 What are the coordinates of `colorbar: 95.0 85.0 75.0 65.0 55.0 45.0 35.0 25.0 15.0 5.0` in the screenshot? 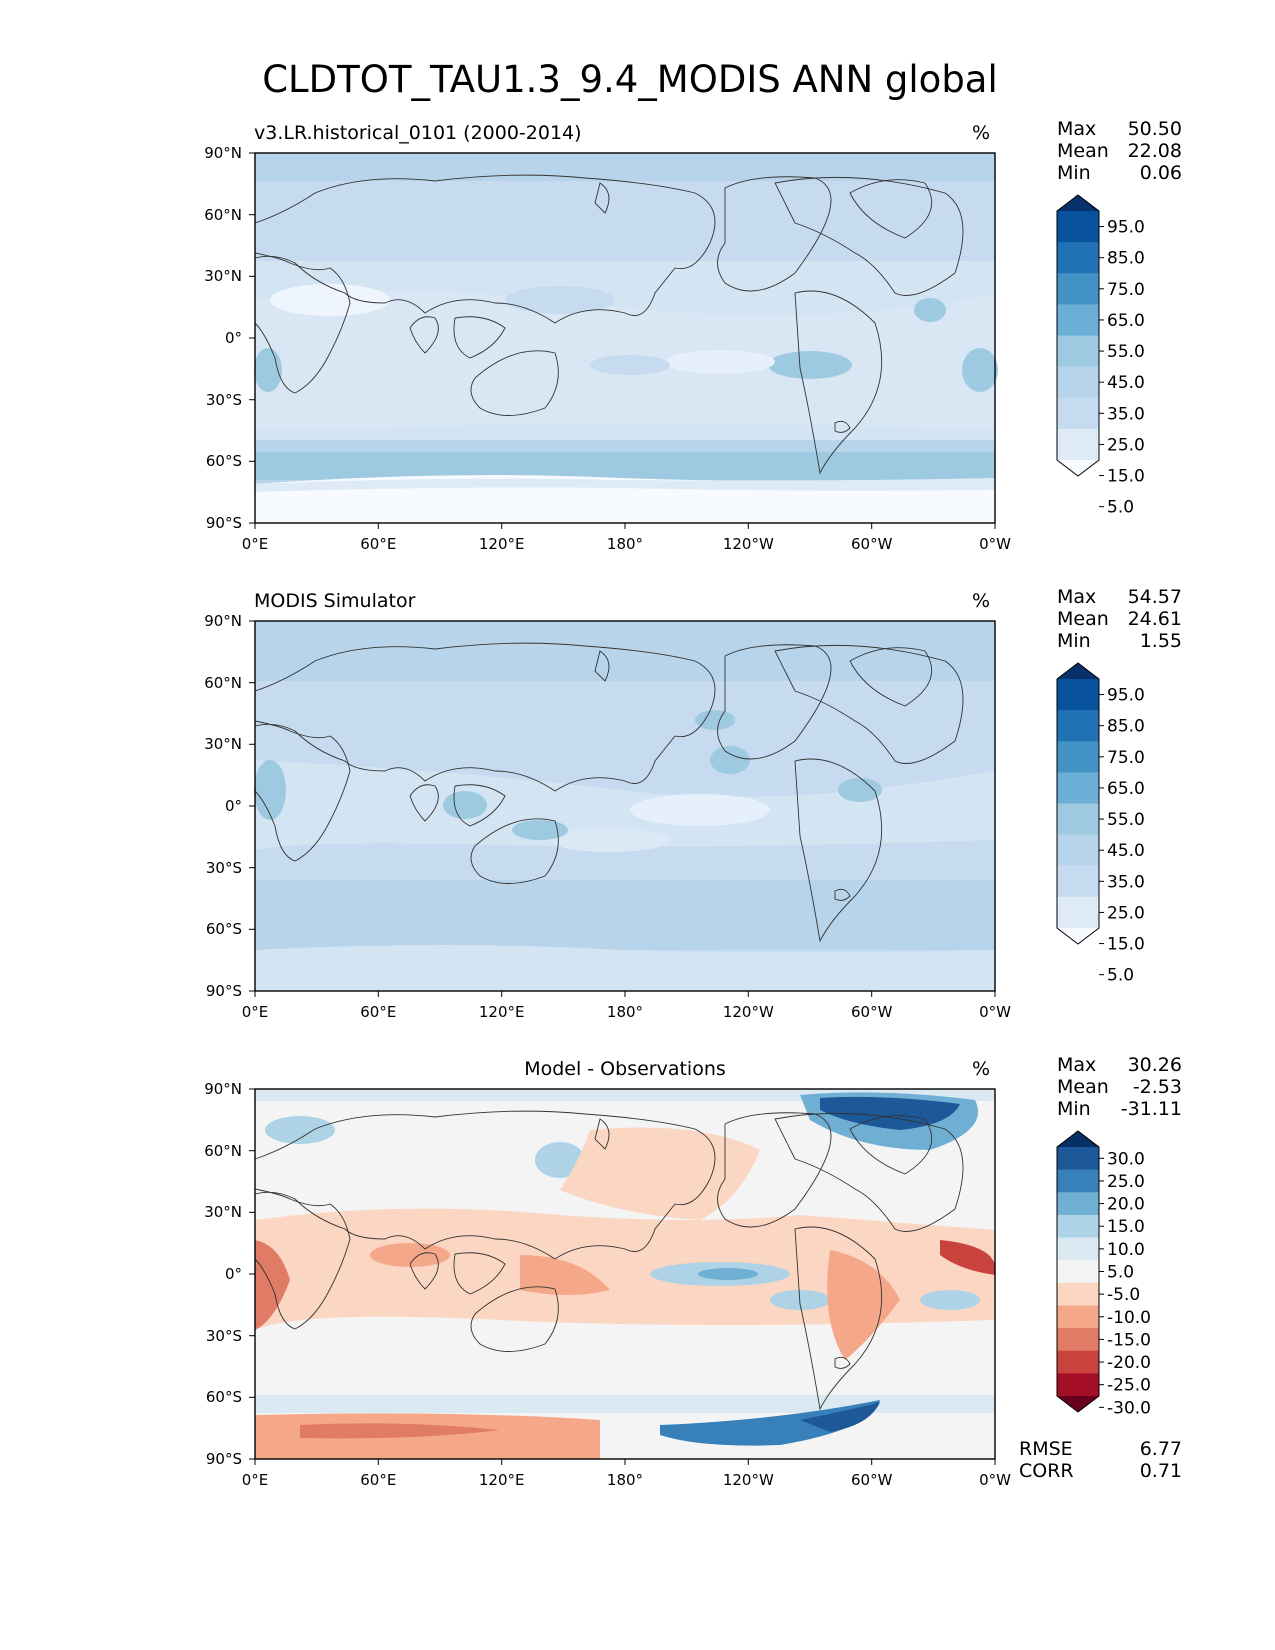 It's located at (1100, 356).